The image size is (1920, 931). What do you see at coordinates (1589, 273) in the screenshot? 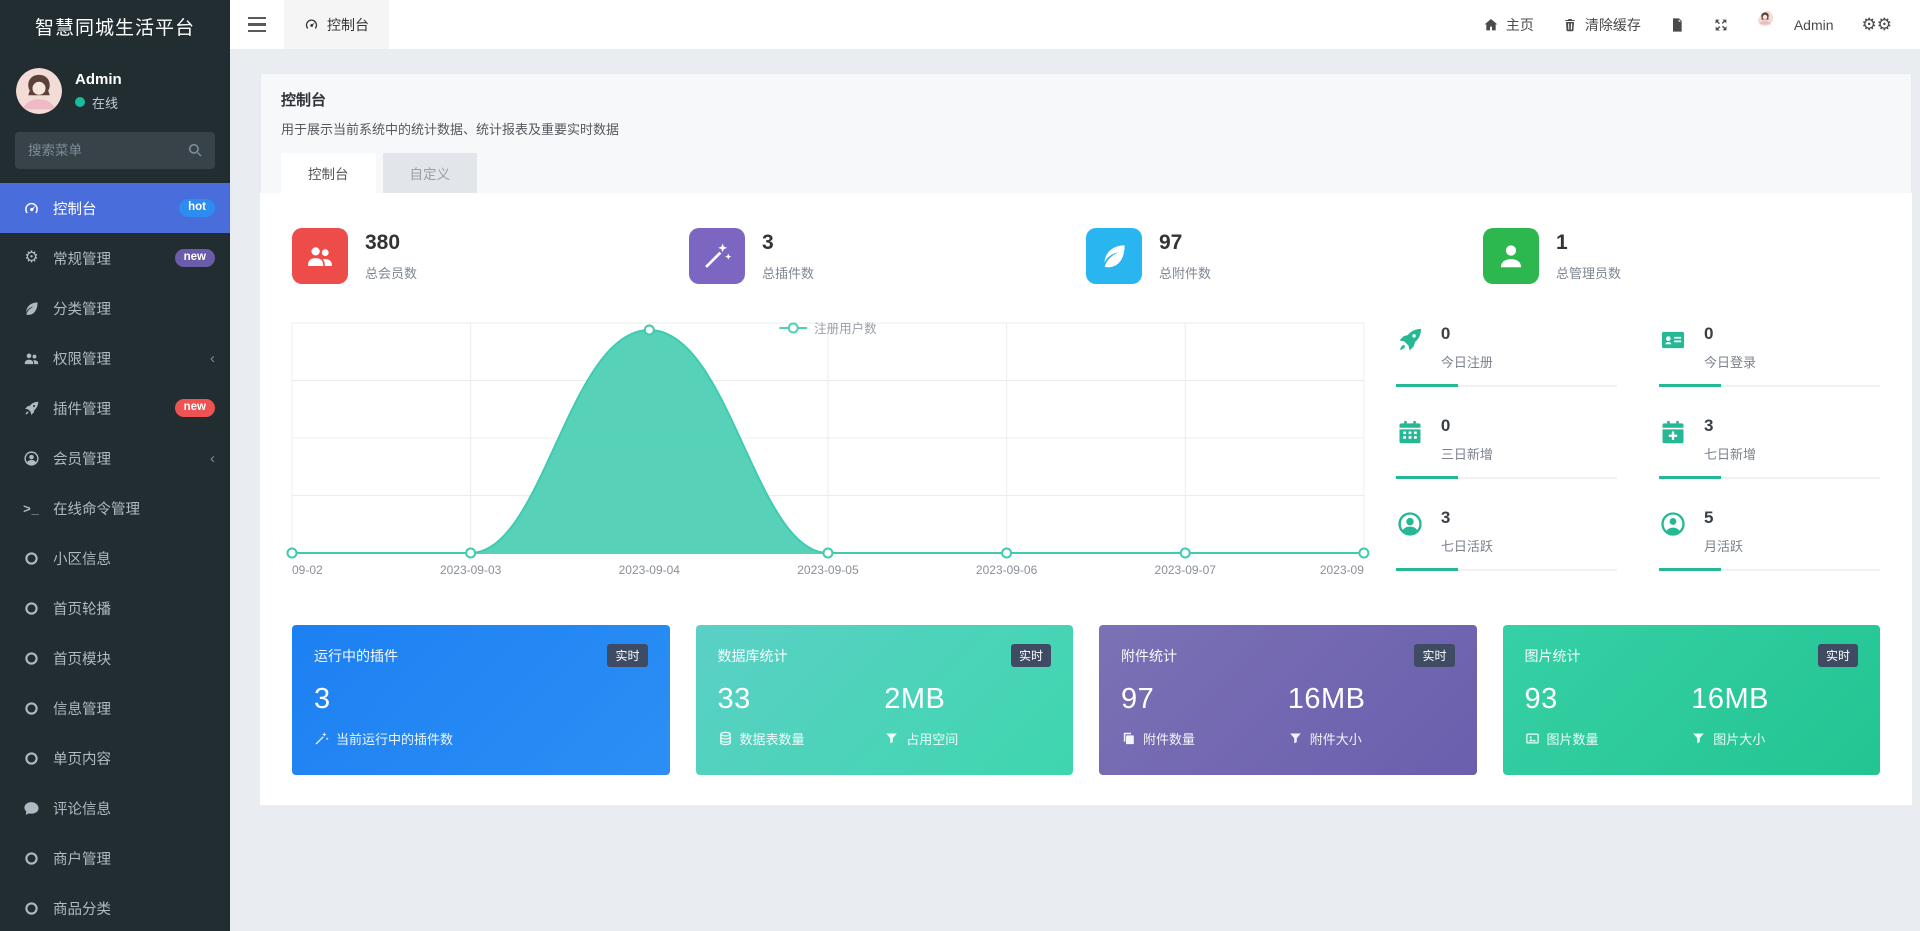
I see `stat-label: 总管理员数` at bounding box center [1589, 273].